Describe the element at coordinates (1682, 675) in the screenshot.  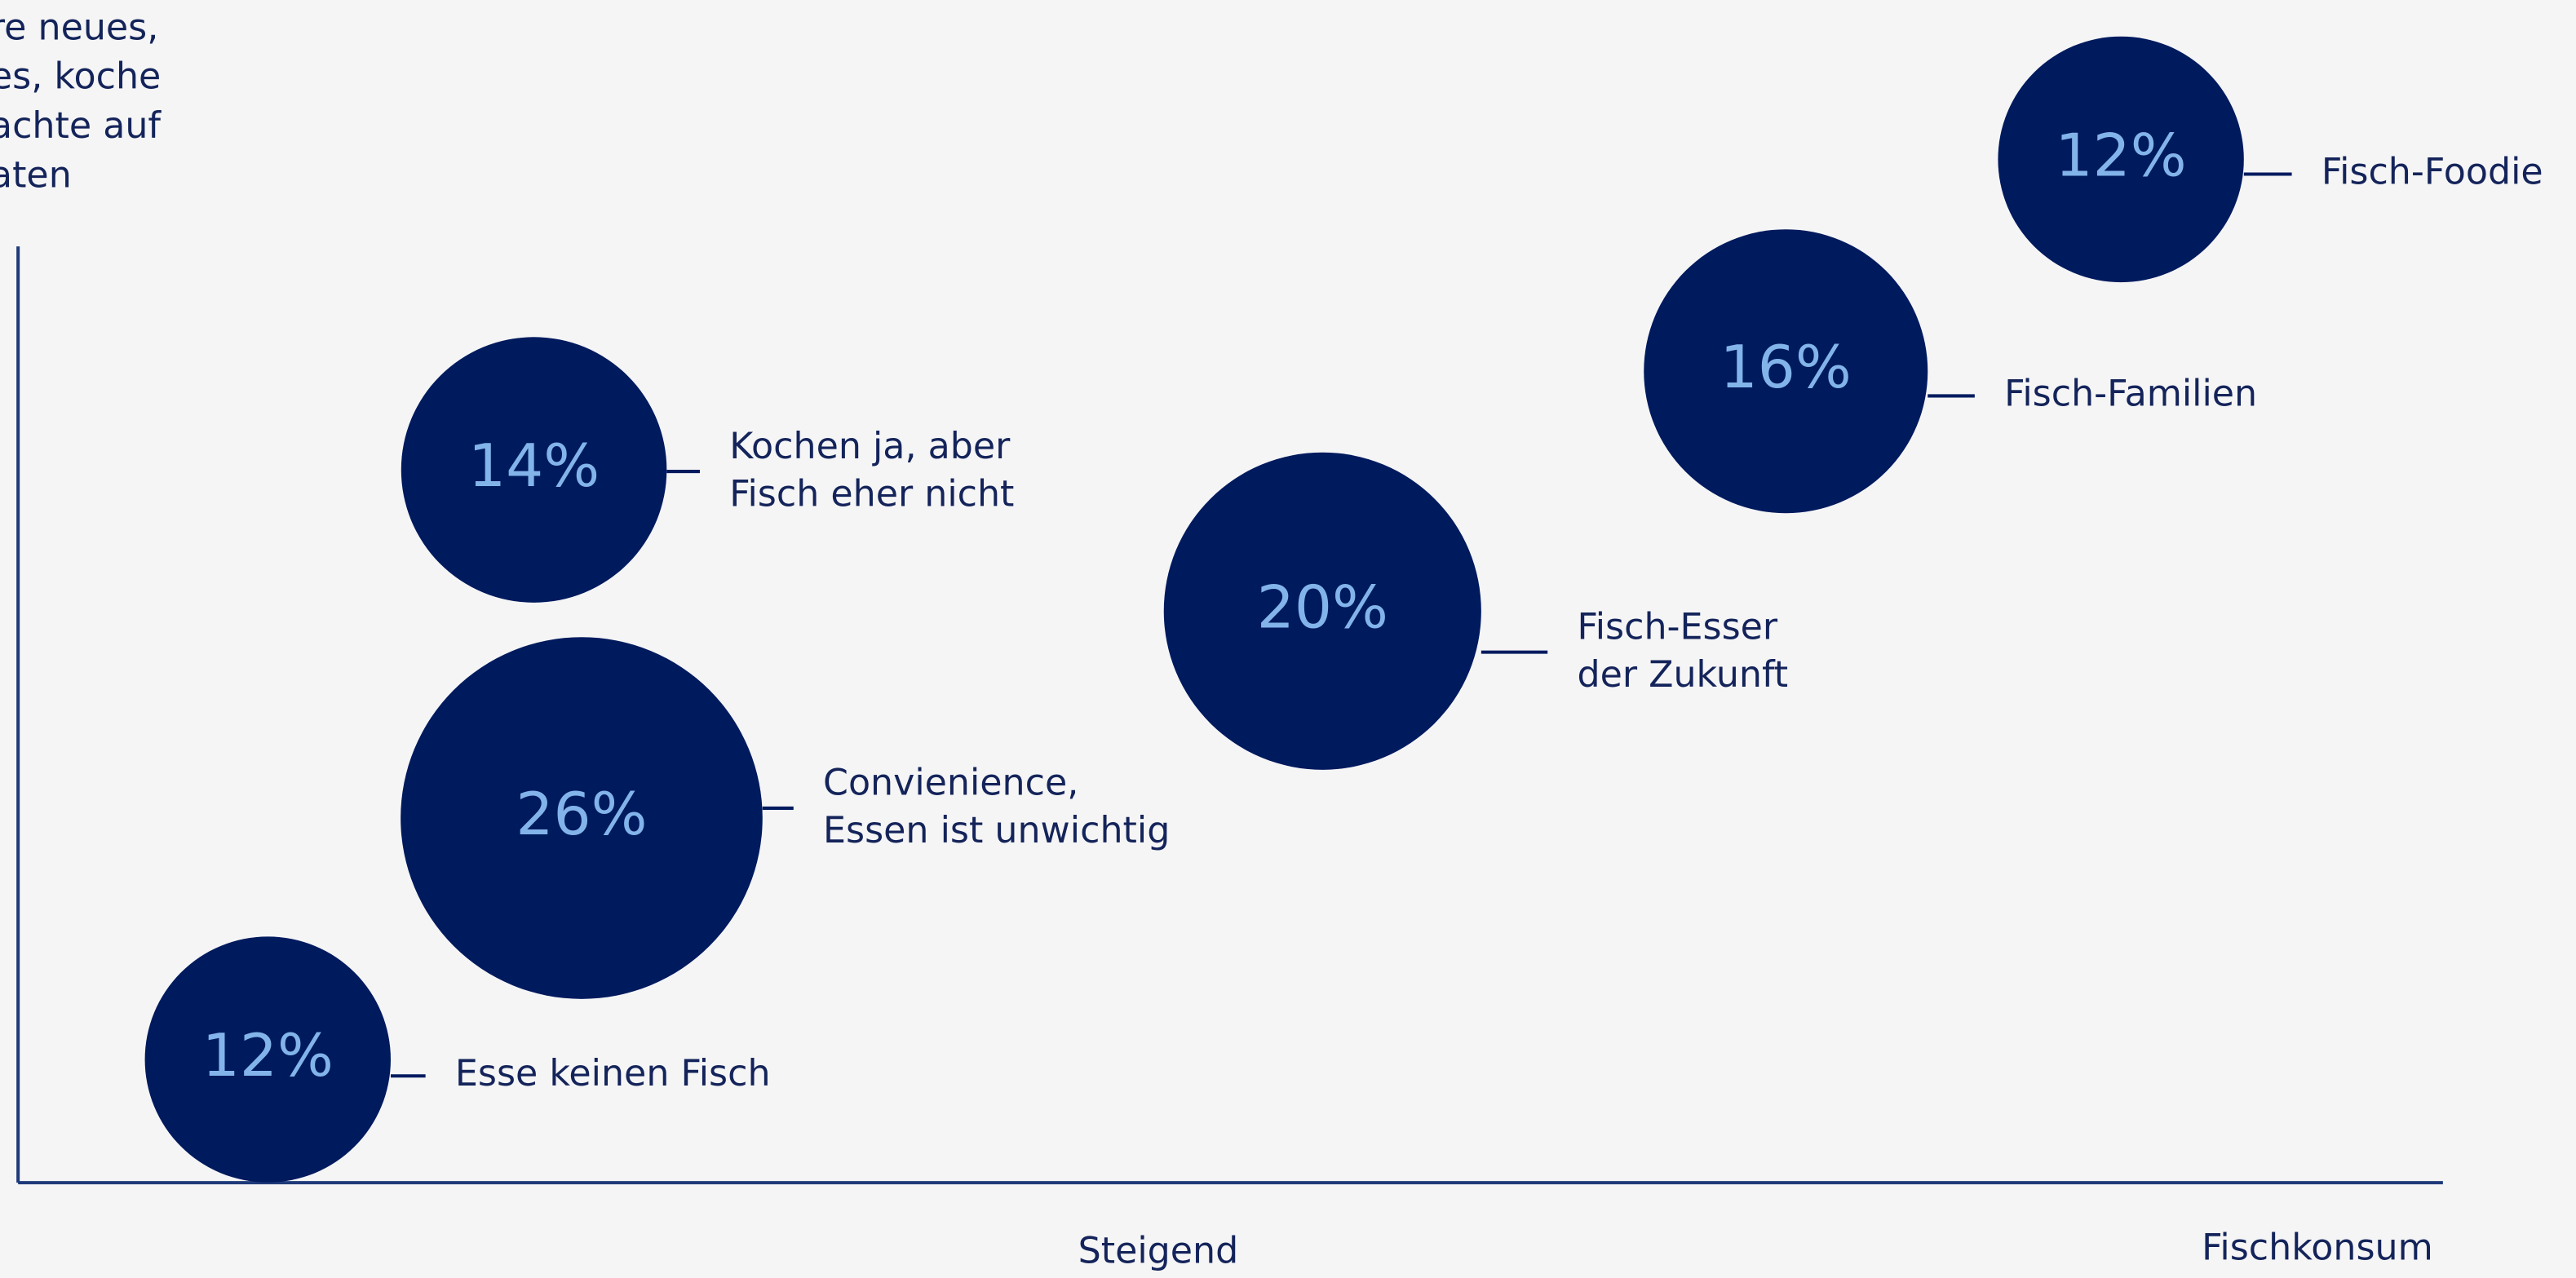
I see `segment-name: der Zukunft` at that location.